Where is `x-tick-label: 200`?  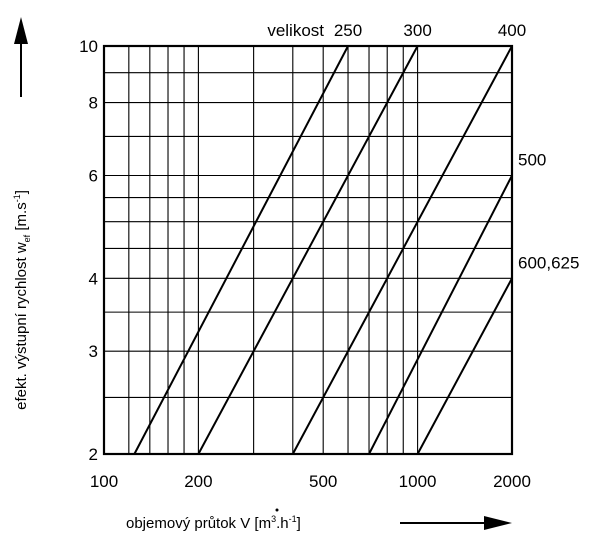 x-tick-label: 200 is located at coordinates (198, 481).